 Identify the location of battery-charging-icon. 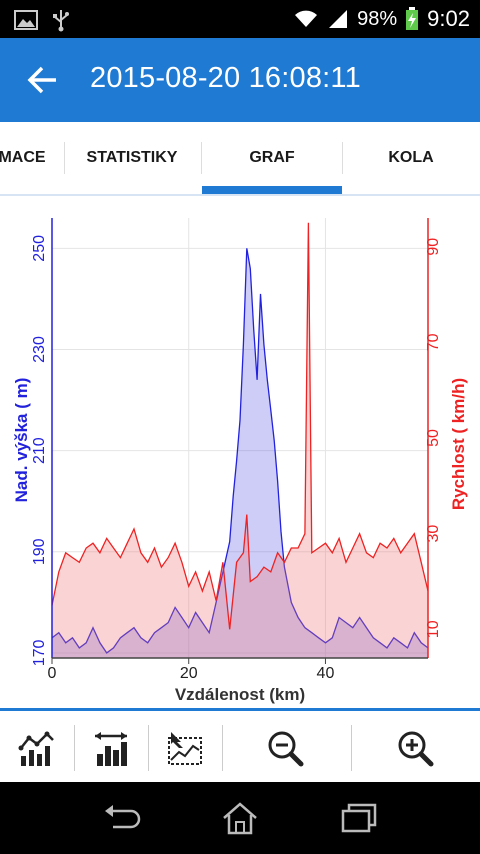
(412, 18).